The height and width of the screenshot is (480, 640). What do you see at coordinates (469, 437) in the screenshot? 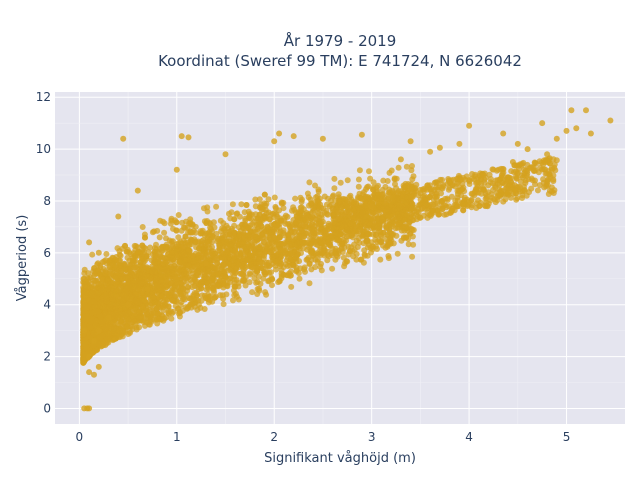
I see `x-tick-label: 4` at bounding box center [469, 437].